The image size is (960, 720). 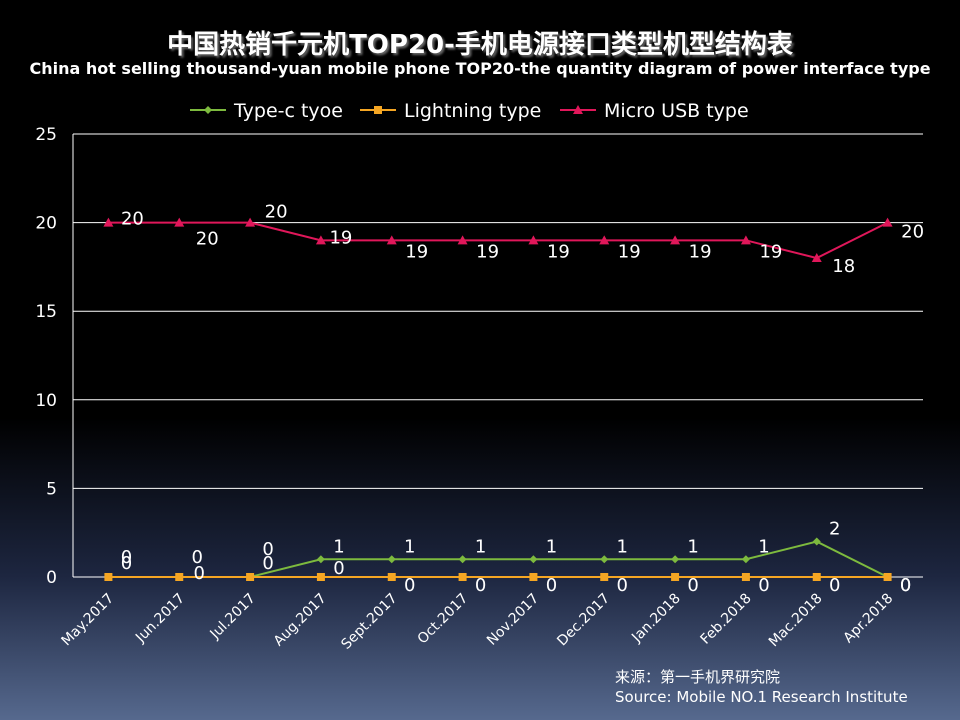 What do you see at coordinates (761, 697) in the screenshot?
I see `source-english: Source: Mobile NO.1 Research Institute` at bounding box center [761, 697].